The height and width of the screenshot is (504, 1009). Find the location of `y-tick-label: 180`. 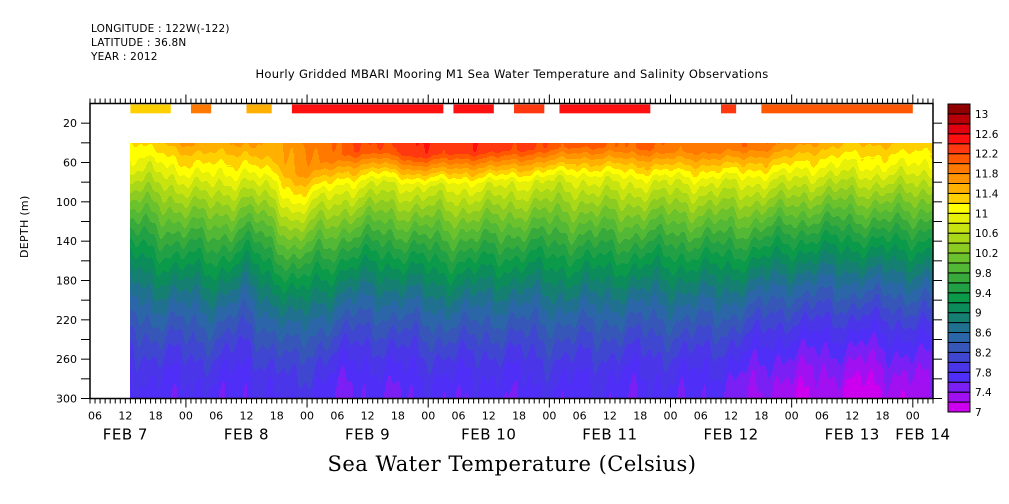

y-tick-label: 180 is located at coordinates (66, 281).